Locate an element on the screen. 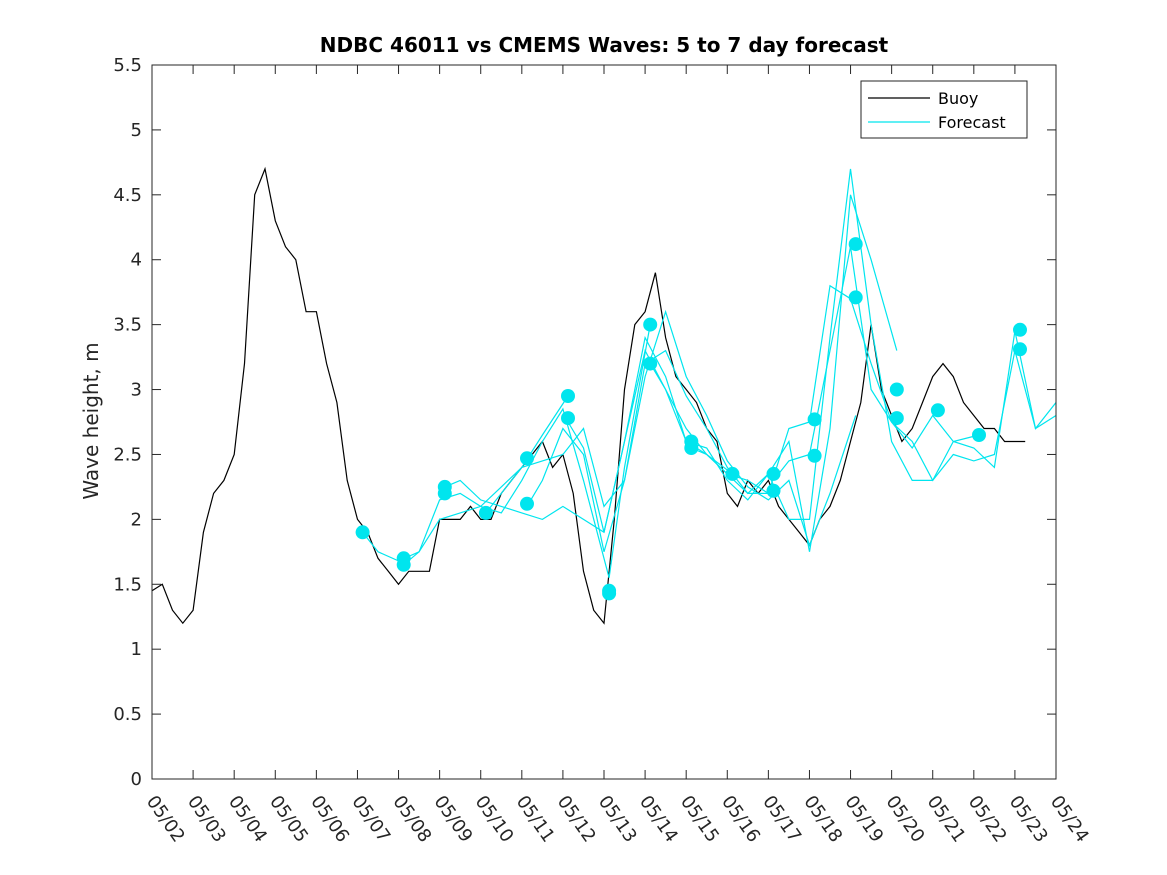  y-tick-label: 3.5 is located at coordinates (127, 325).